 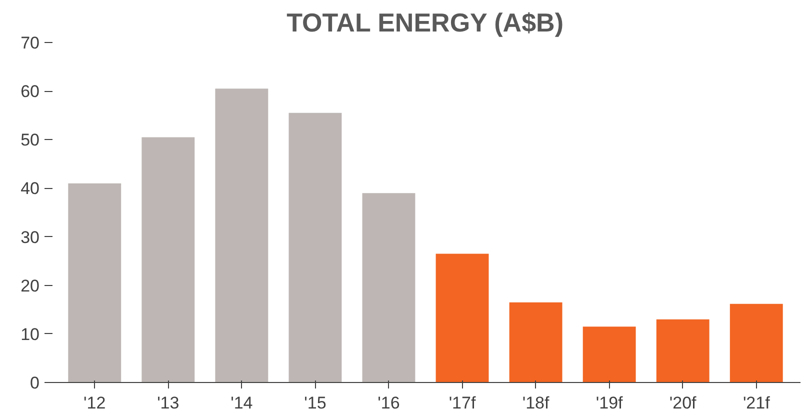 I want to click on x-tick-label: '19f, so click(x=610, y=403).